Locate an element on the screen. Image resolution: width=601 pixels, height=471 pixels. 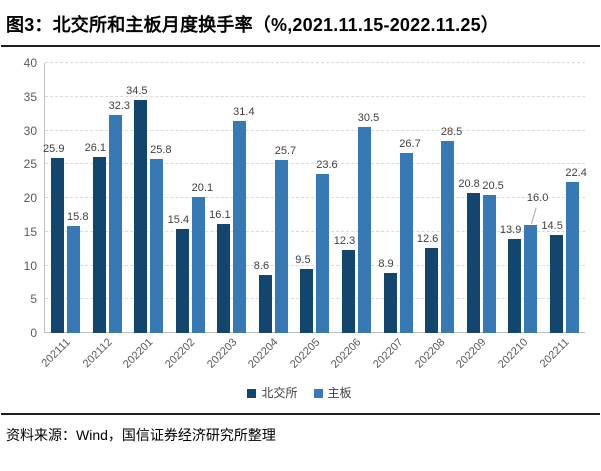
bar-北交所-202111: 25.9 is located at coordinates (53, 238).